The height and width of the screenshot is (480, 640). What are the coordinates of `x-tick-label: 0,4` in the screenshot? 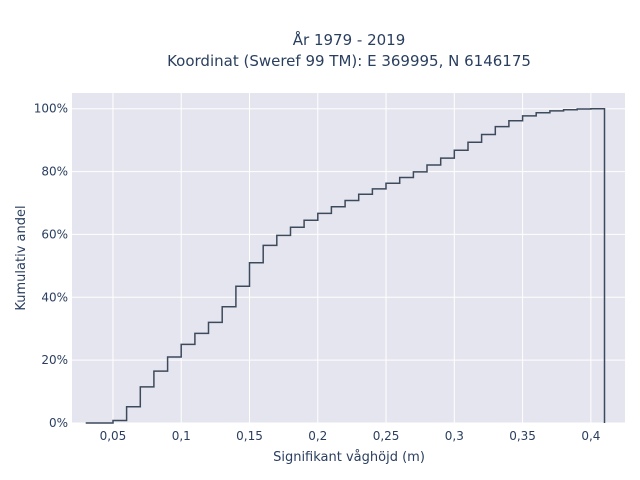 It's located at (590, 436).